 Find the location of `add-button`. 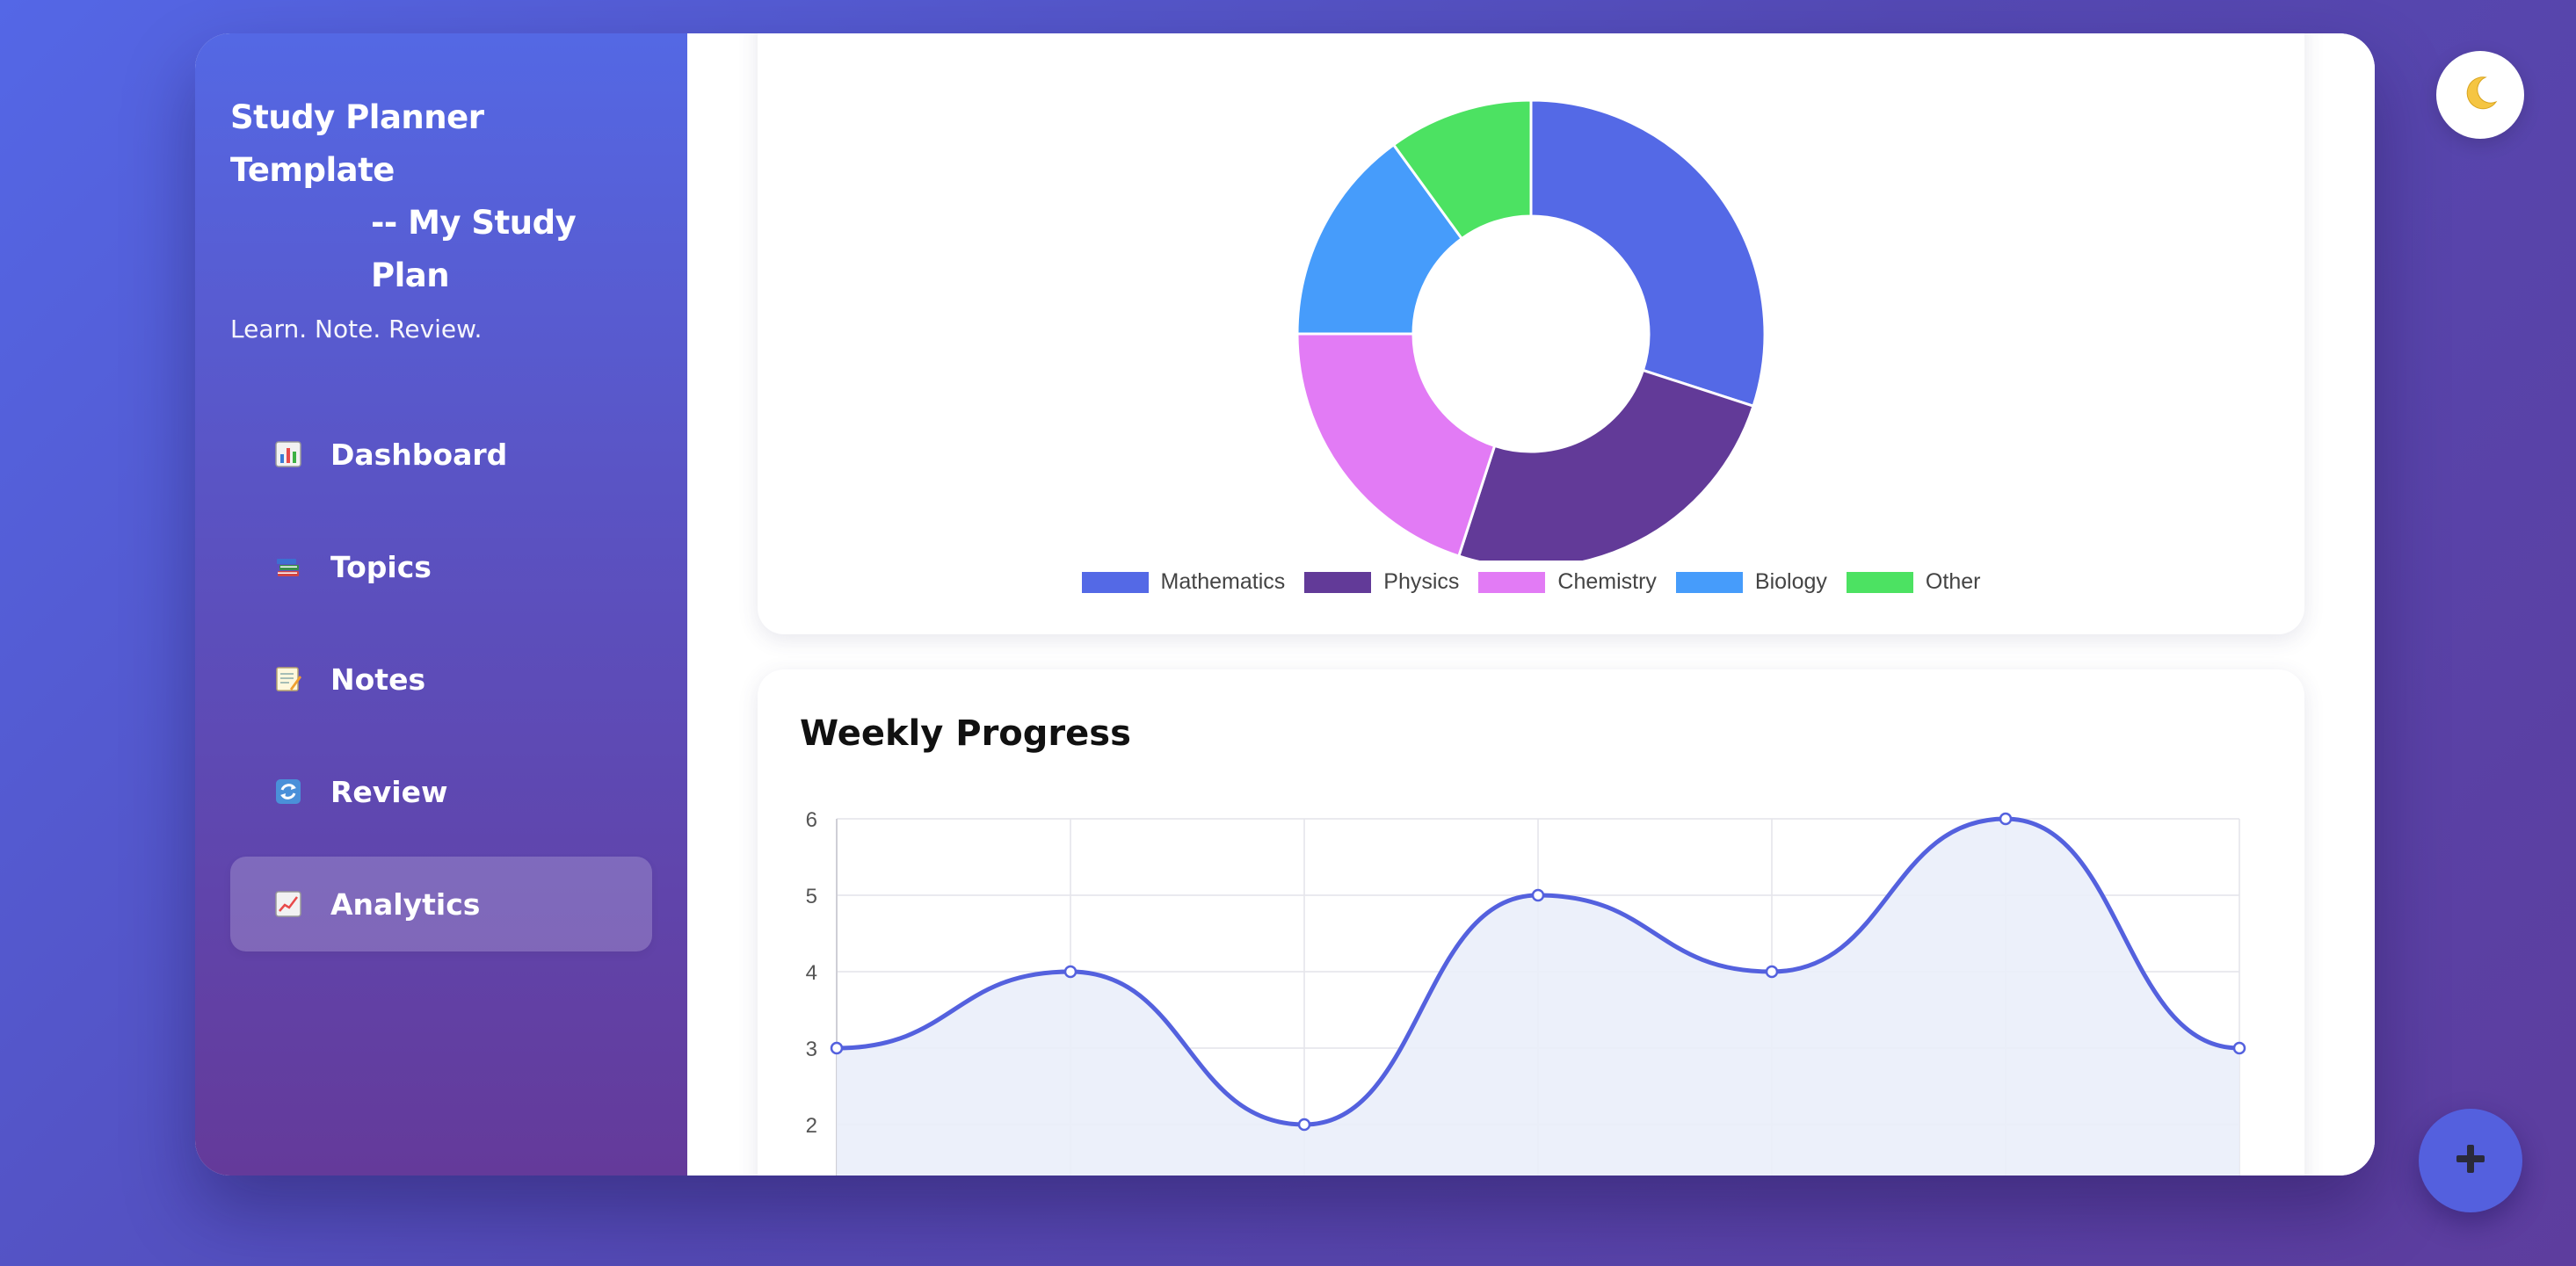

add-button is located at coordinates (2470, 1160).